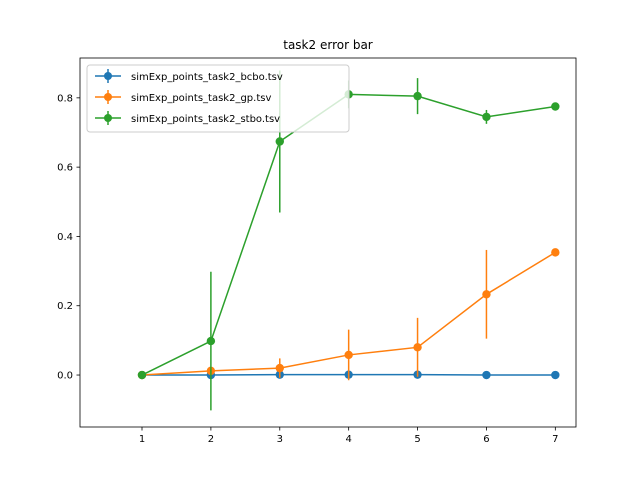 The height and width of the screenshot is (480, 640). Describe the element at coordinates (348, 439) in the screenshot. I see `x-tick-label: 4` at that location.